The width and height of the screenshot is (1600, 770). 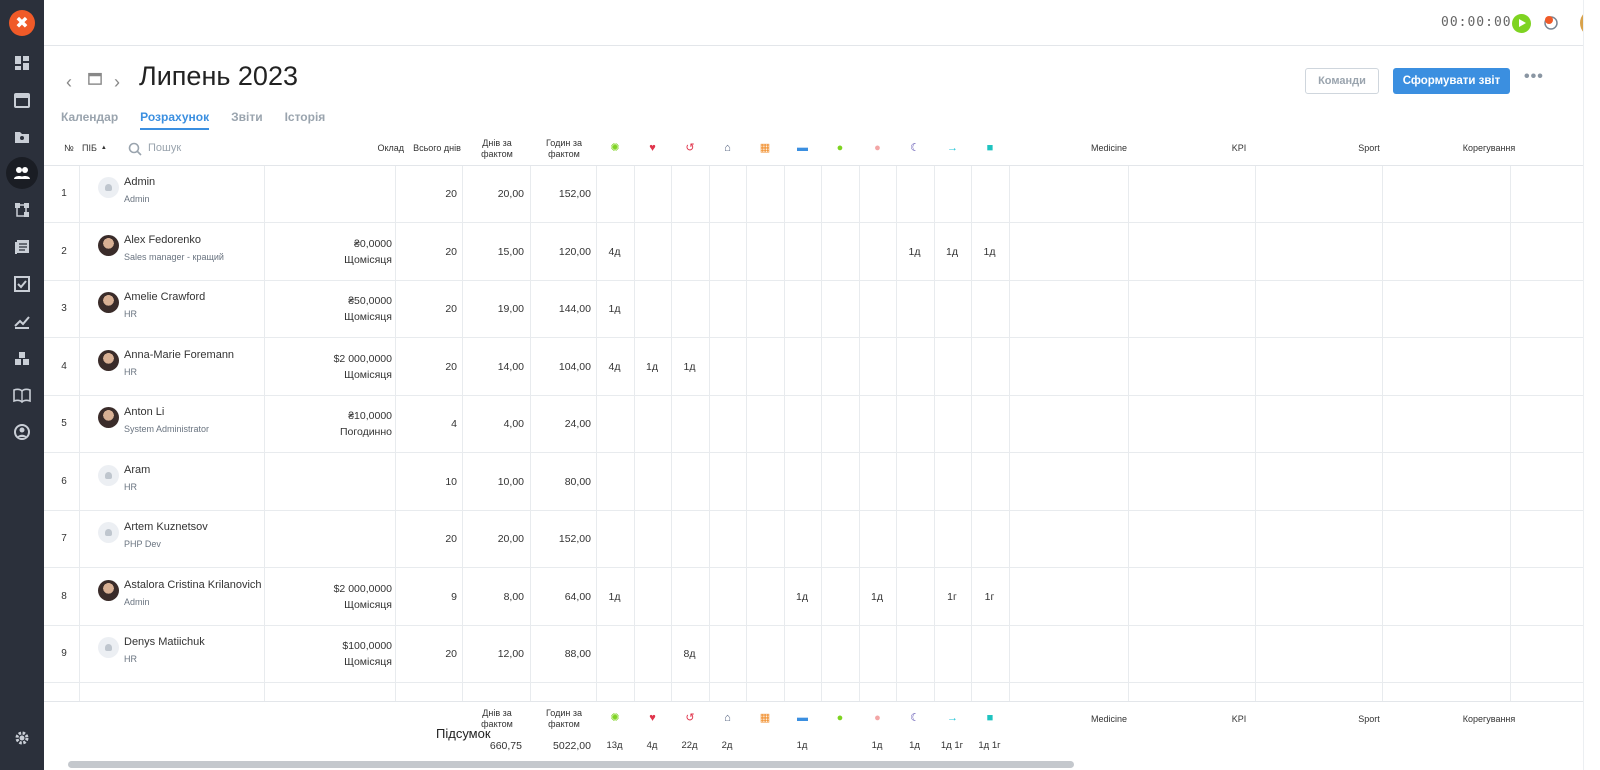 What do you see at coordinates (564, 718) in the screenshot?
I see `summary-col-hours-fact: Годин за фактом` at bounding box center [564, 718].